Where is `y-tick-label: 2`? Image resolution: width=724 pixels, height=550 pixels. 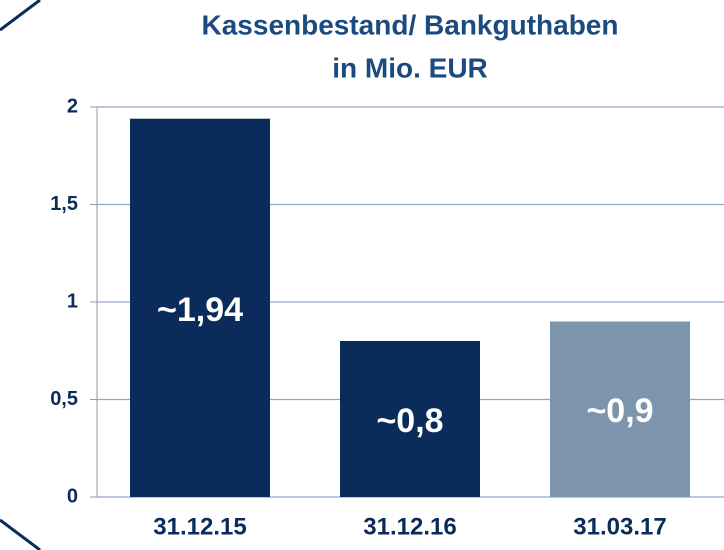
y-tick-label: 2 is located at coordinates (72, 106).